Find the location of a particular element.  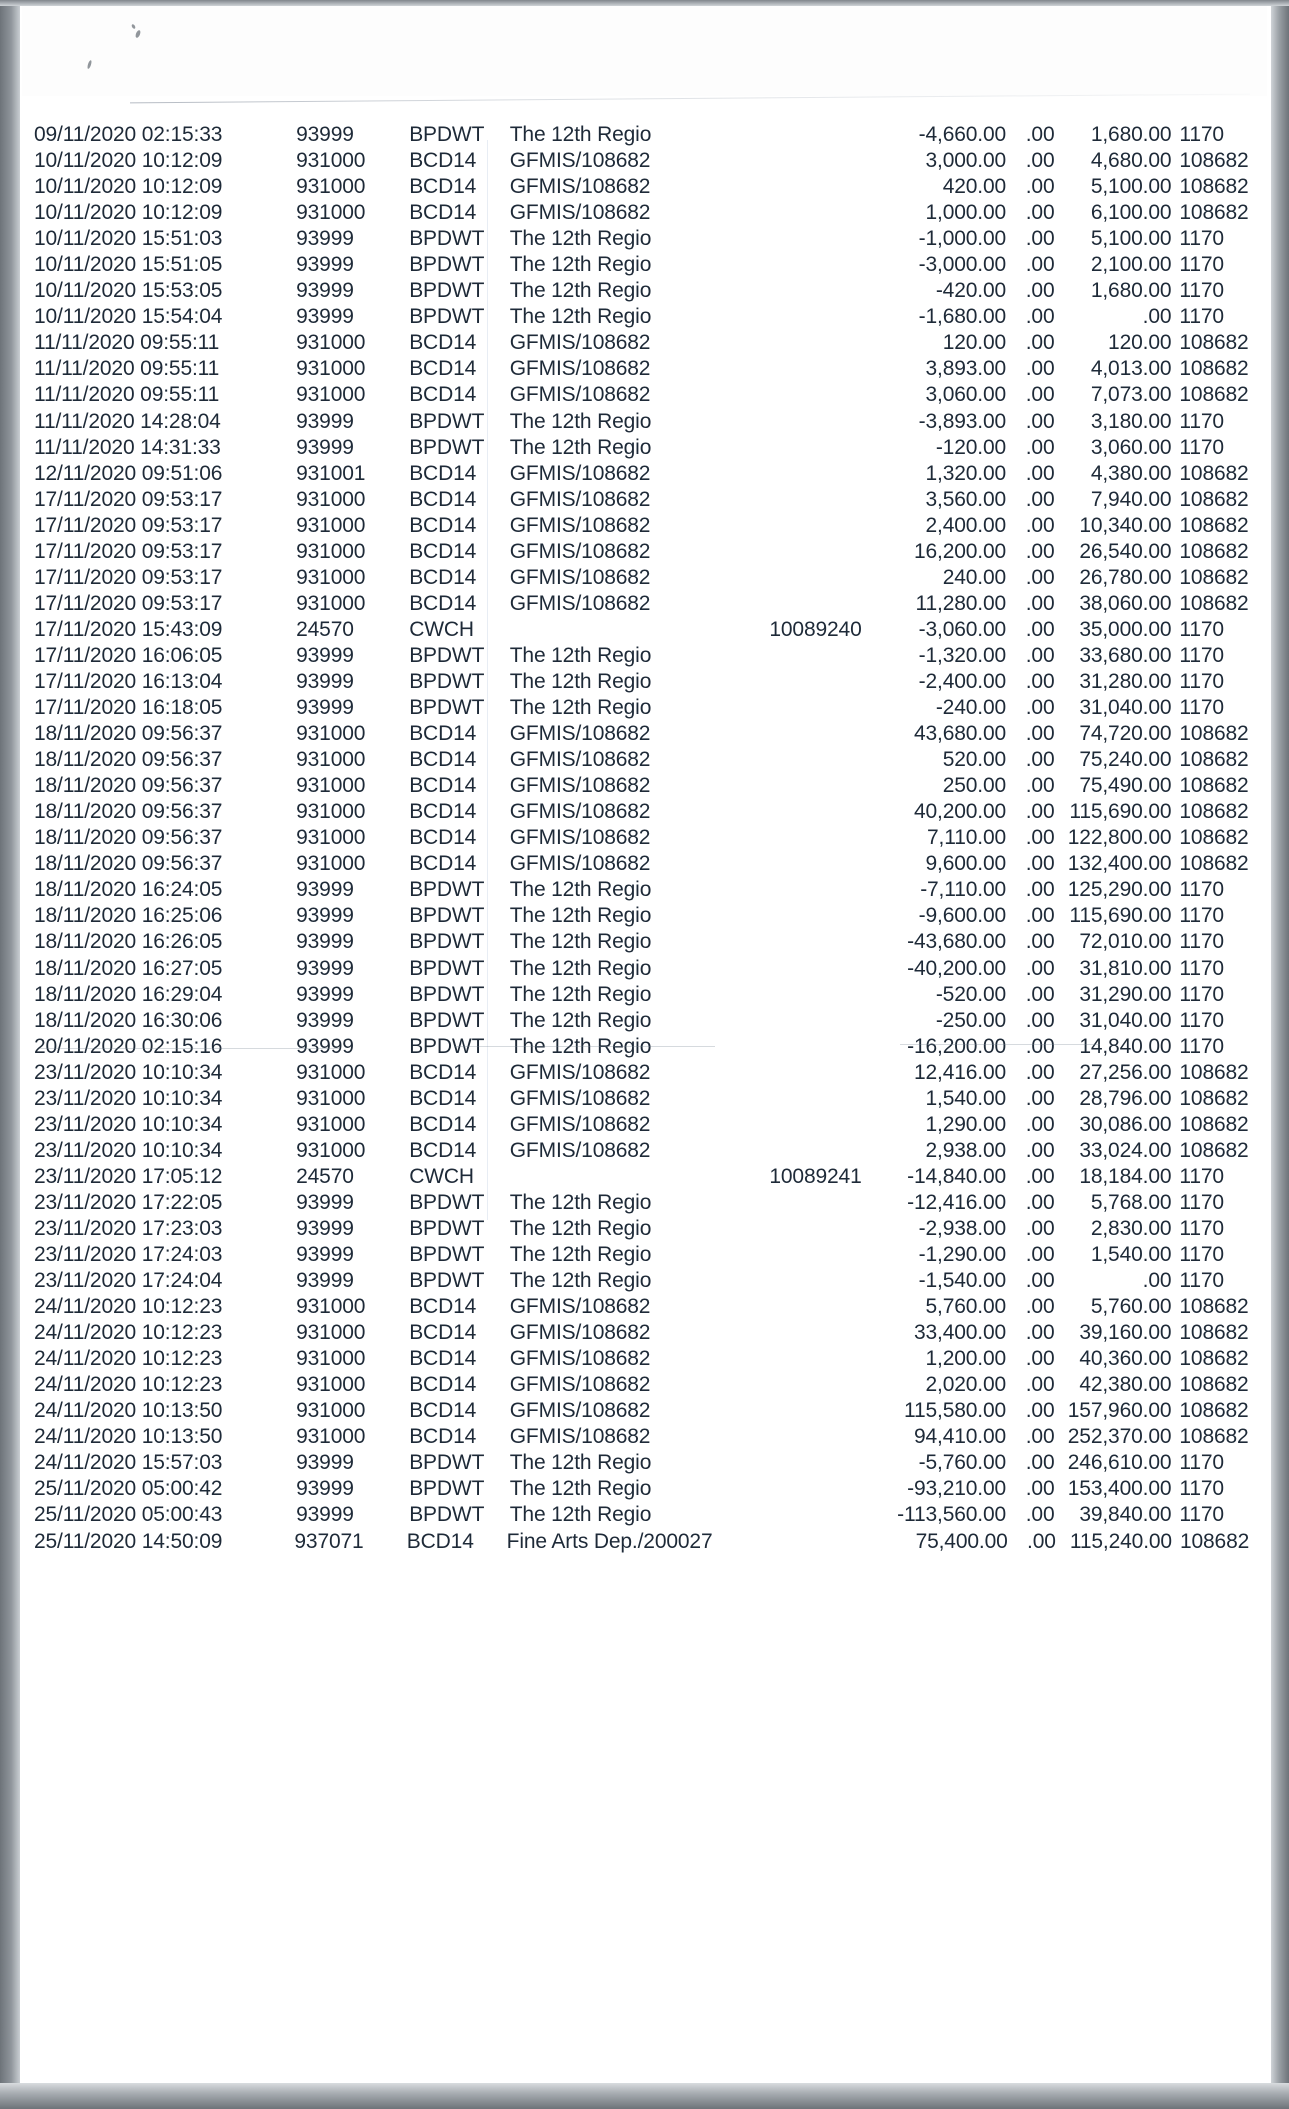

cell-amount: 11,280.00 is located at coordinates (961, 603).